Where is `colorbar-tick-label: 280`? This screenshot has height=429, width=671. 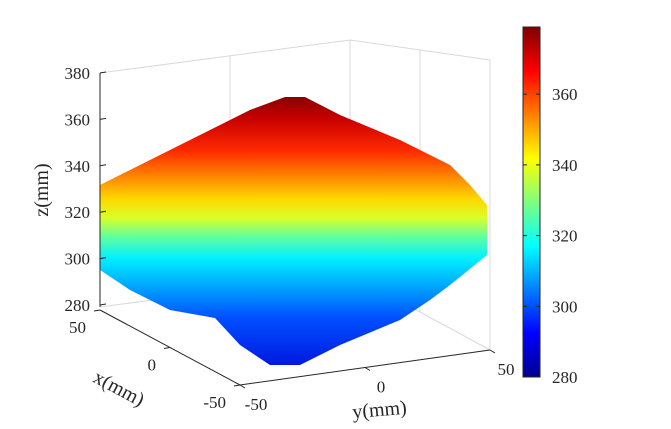
colorbar-tick-label: 280 is located at coordinates (565, 377).